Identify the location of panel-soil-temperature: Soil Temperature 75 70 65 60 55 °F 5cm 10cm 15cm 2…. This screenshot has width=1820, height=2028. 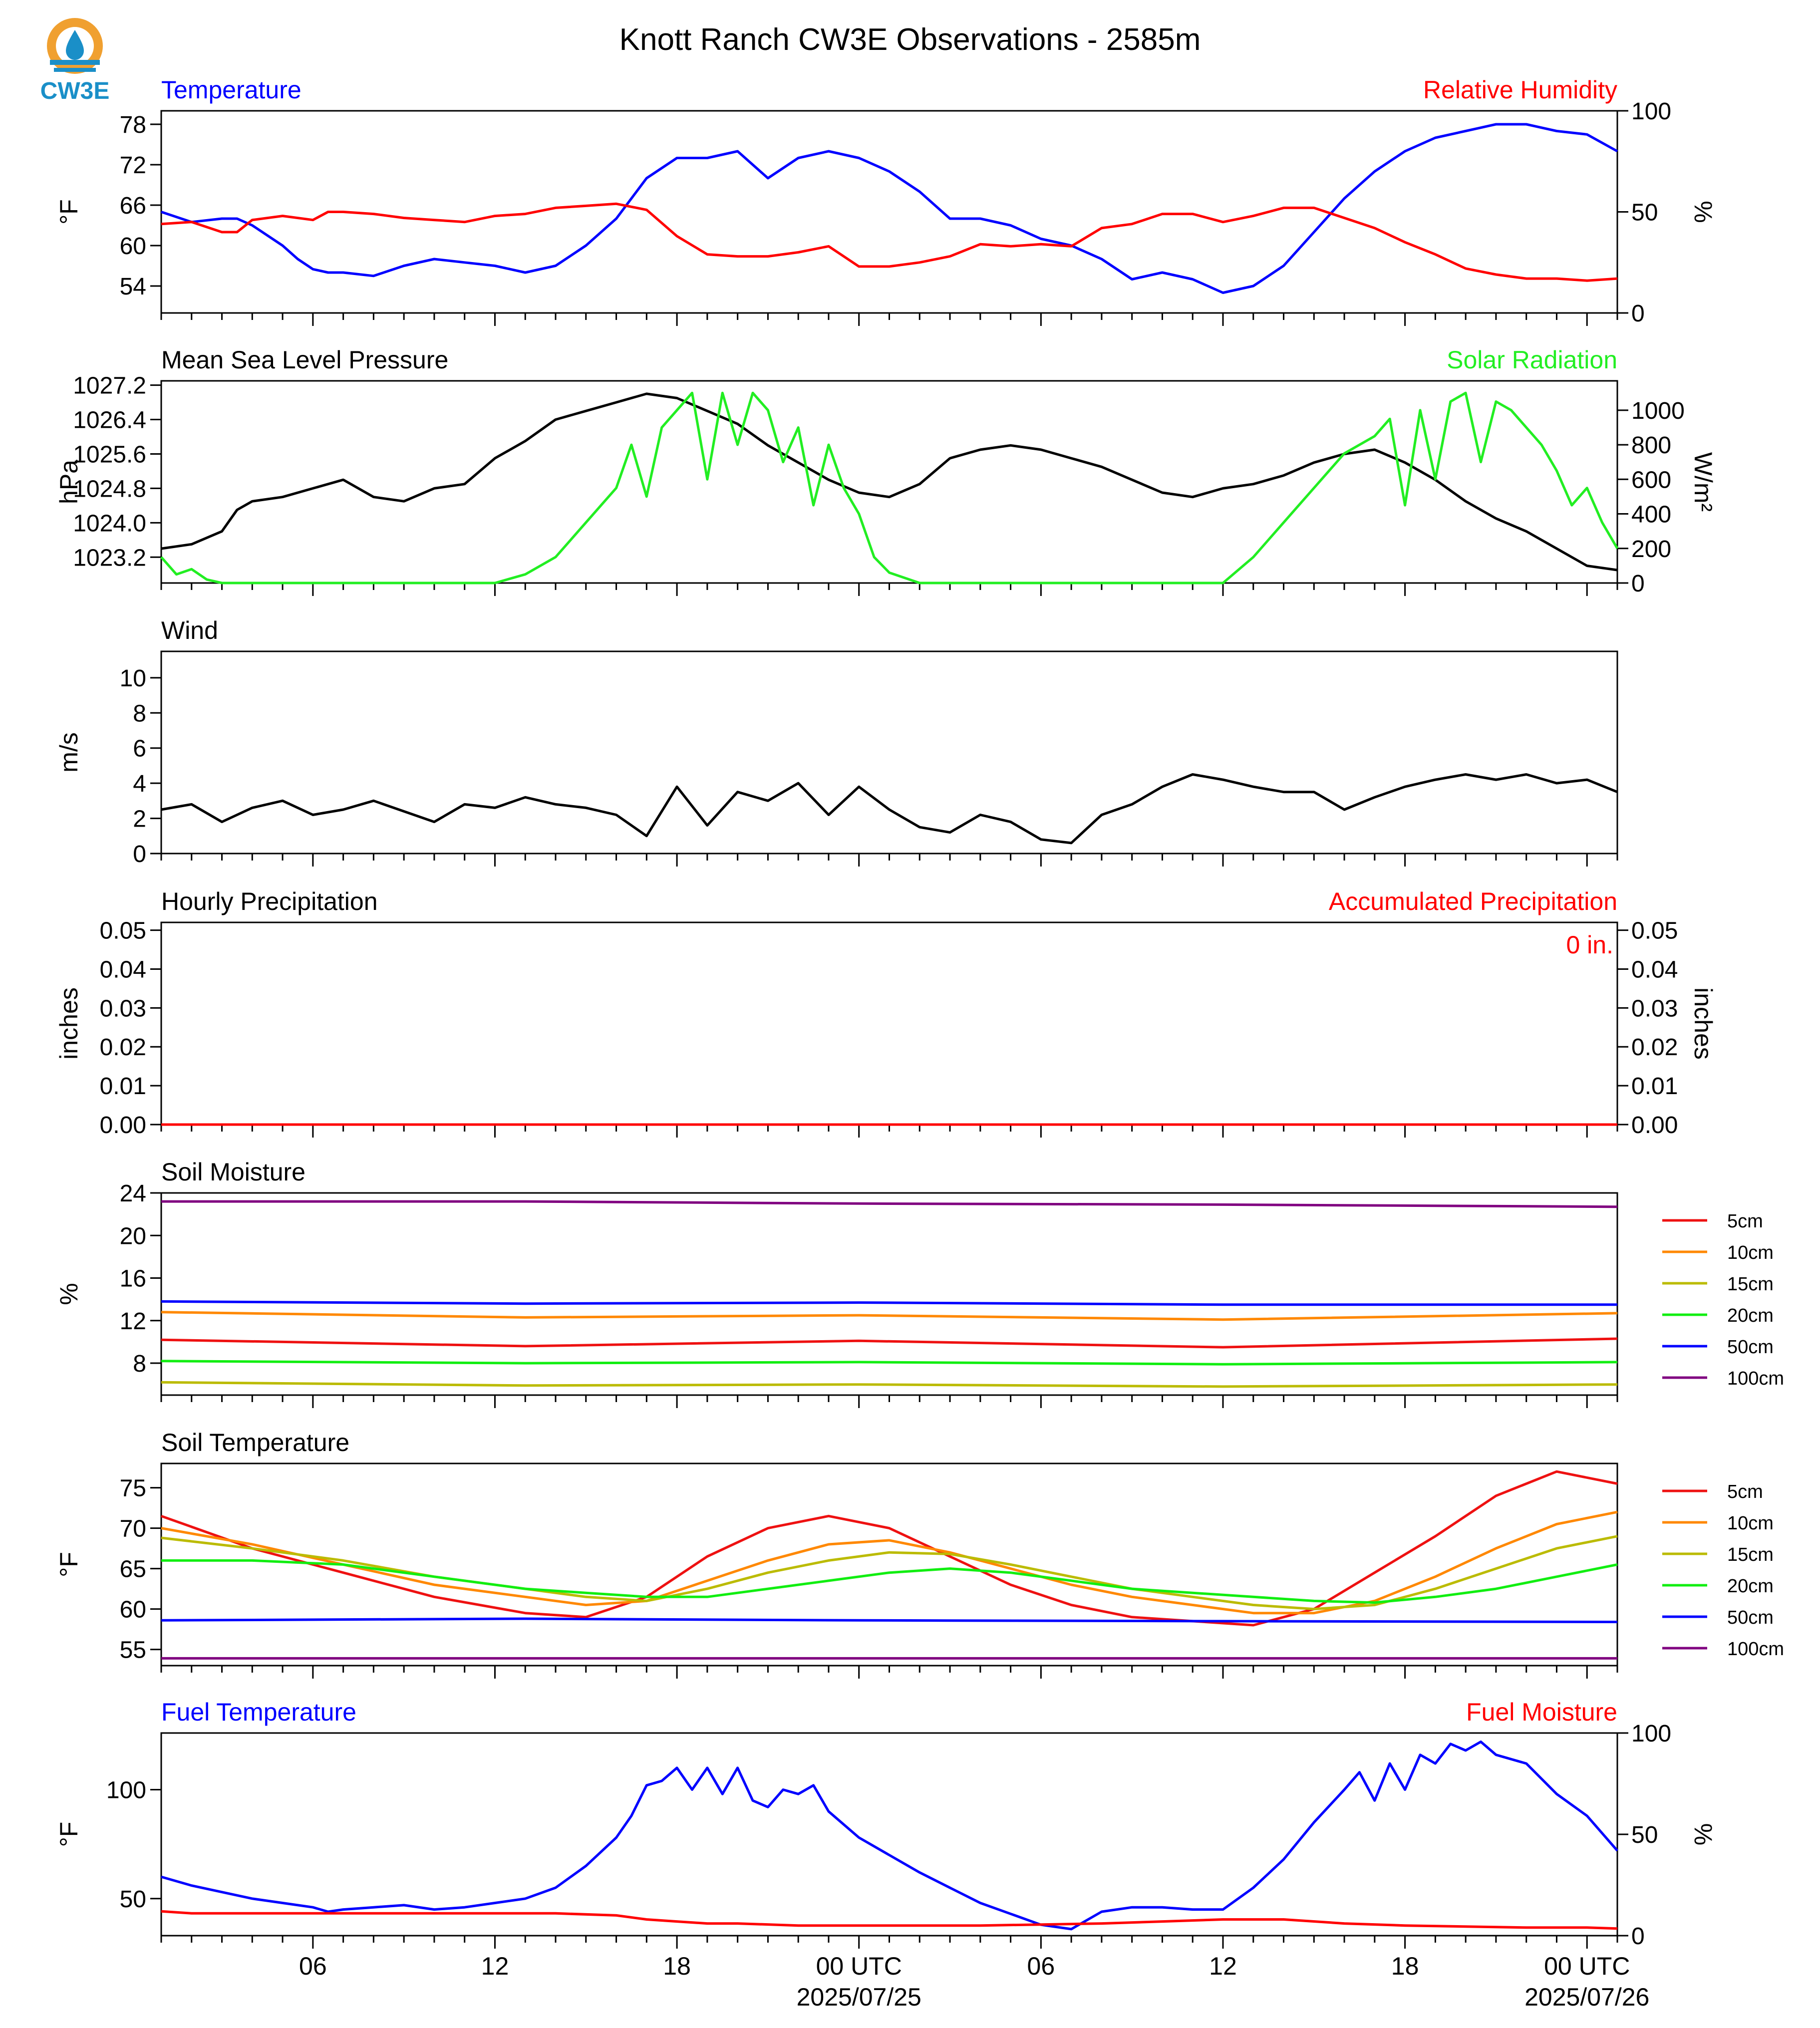
(919, 1554).